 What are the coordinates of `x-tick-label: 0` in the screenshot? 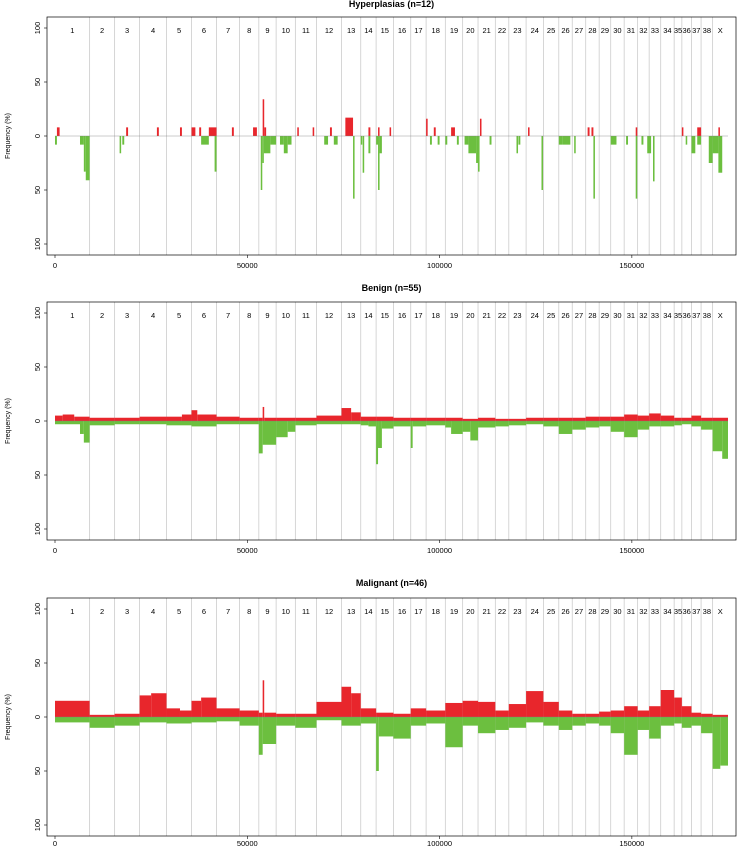 It's located at (55, 265).